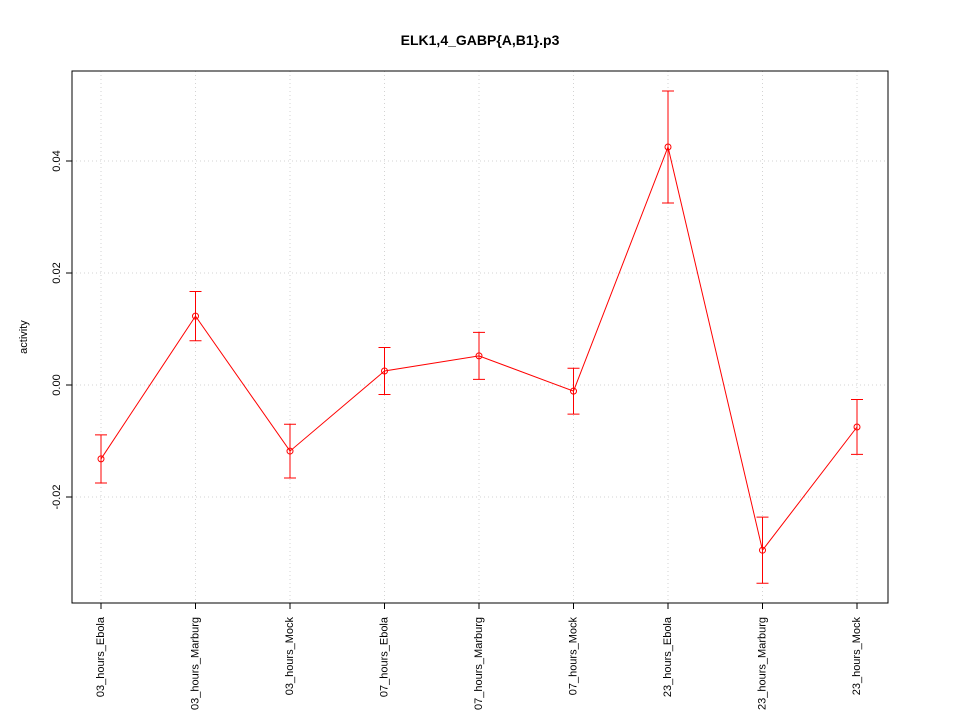 The image size is (960, 720). Describe the element at coordinates (573, 656) in the screenshot. I see `x-tick-label: 07_hours_Mock` at that location.